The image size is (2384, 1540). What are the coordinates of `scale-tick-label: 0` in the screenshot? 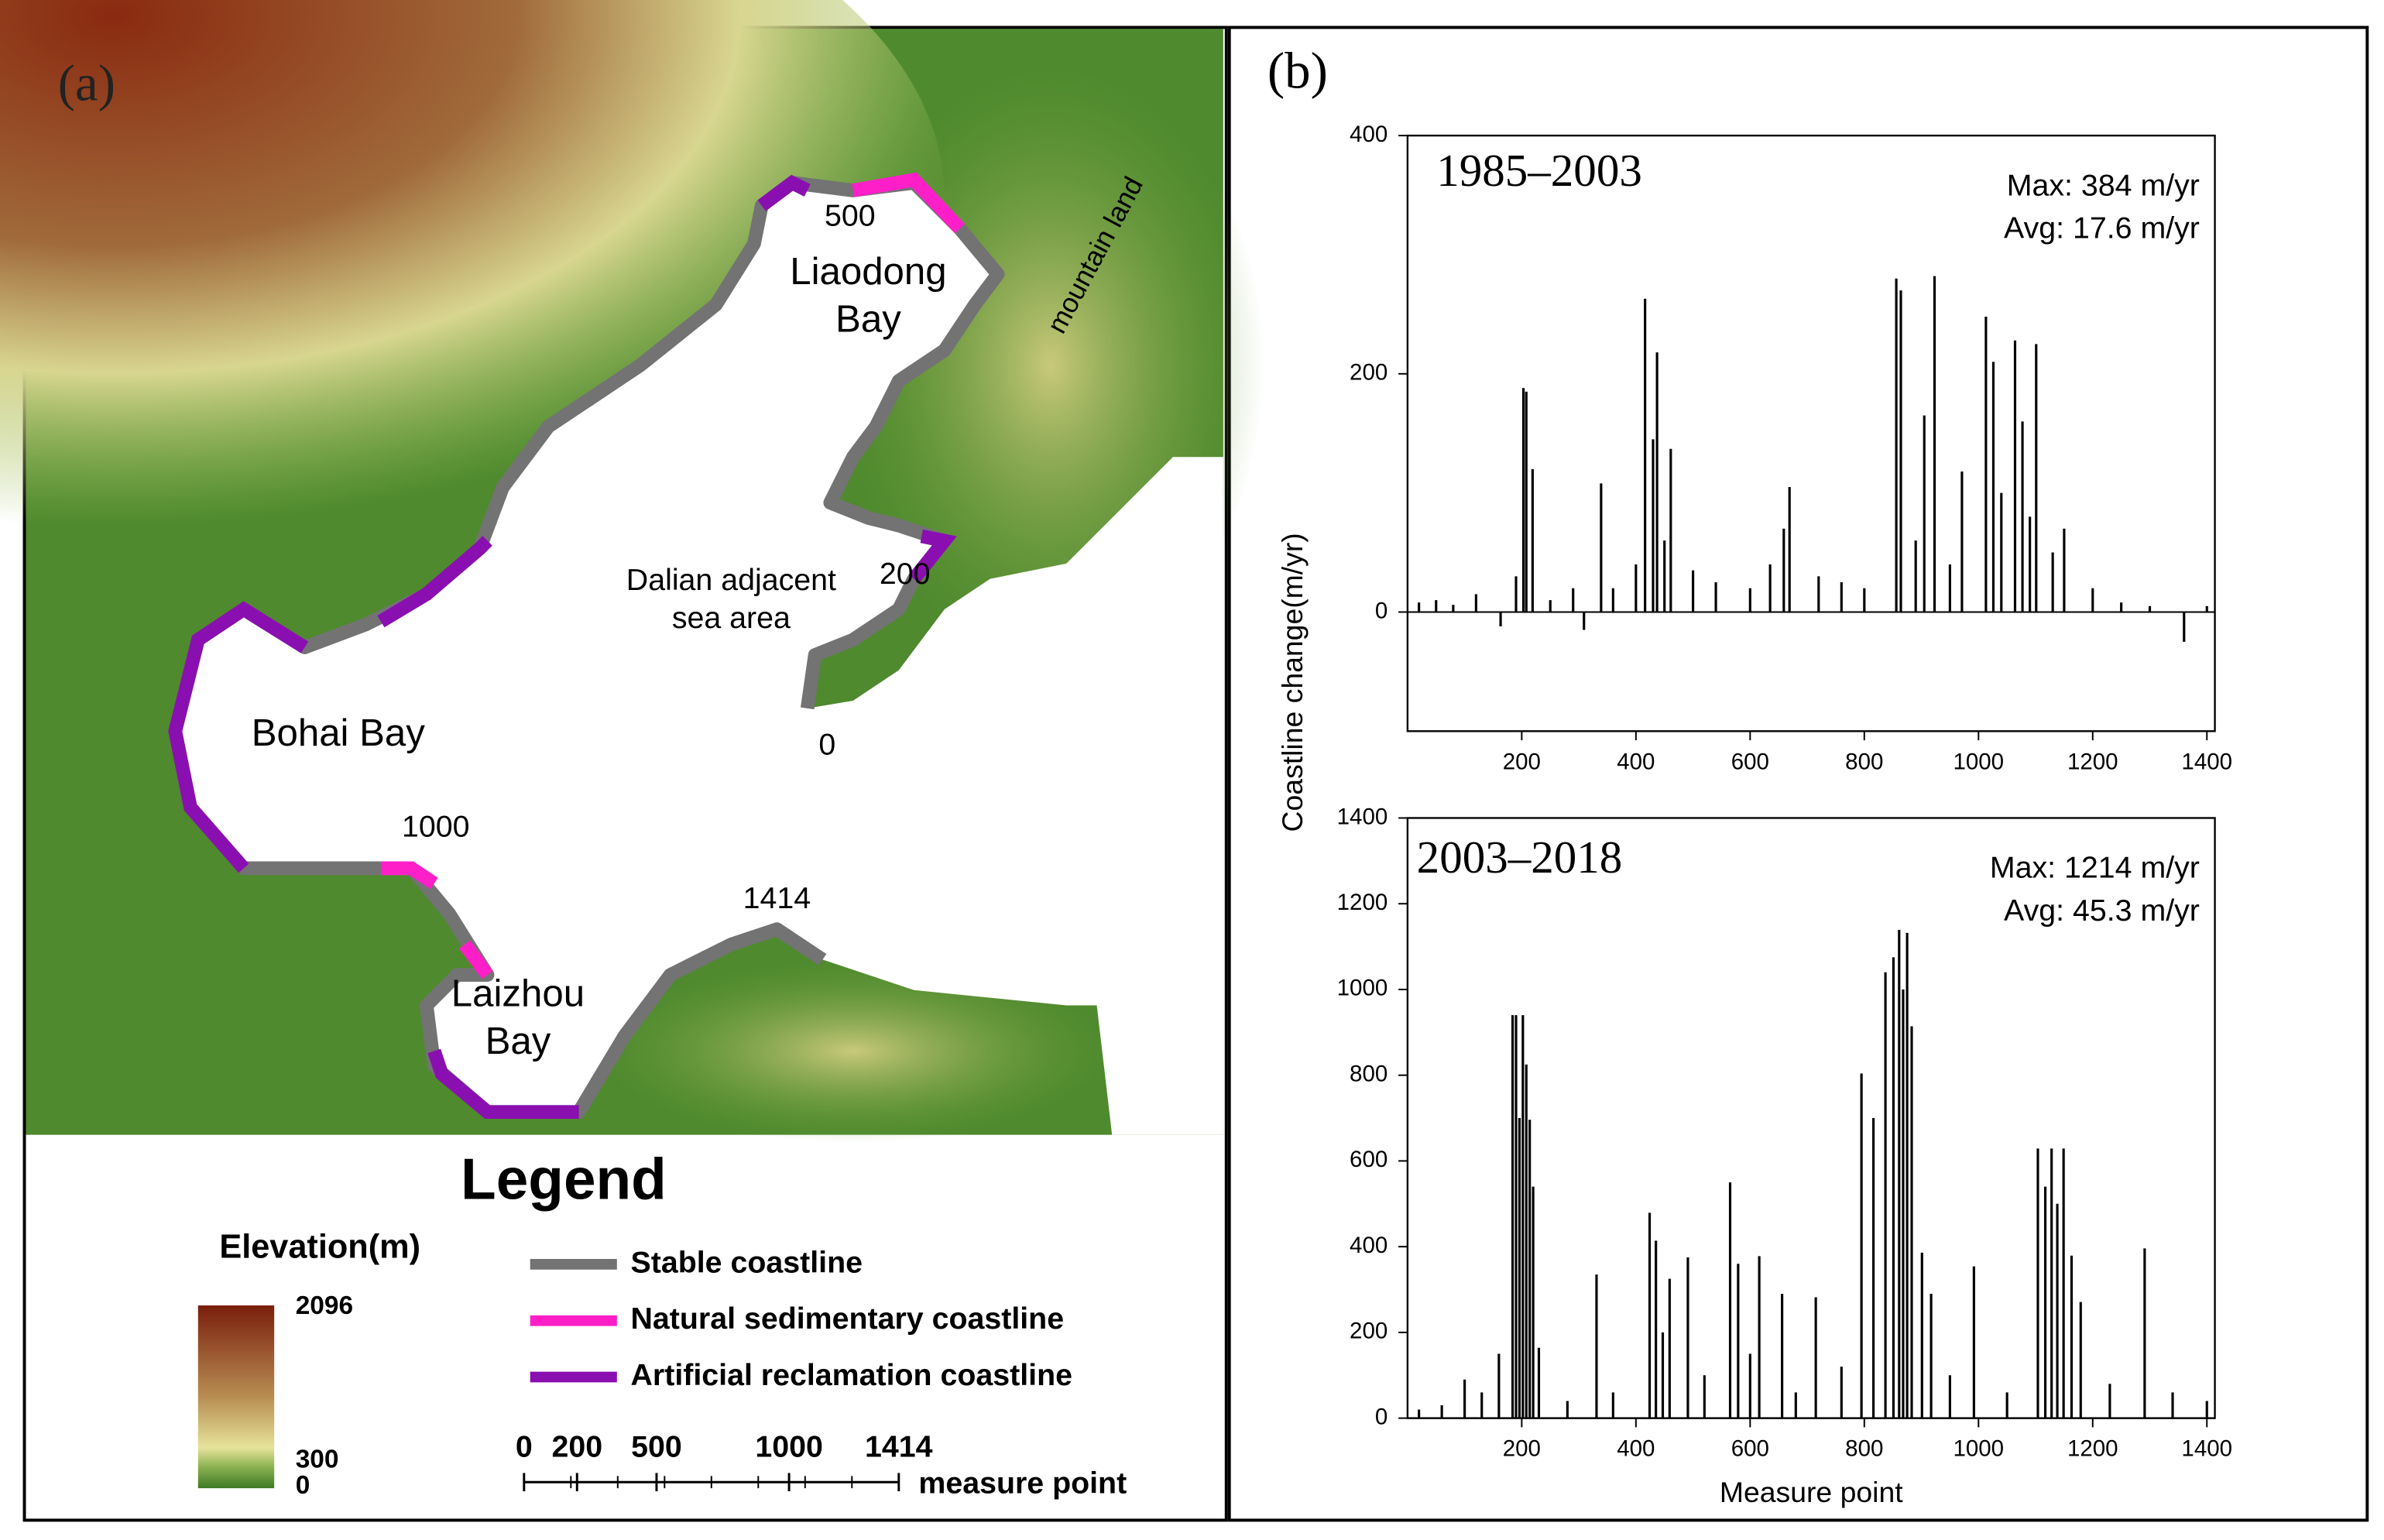 It's located at (524, 1446).